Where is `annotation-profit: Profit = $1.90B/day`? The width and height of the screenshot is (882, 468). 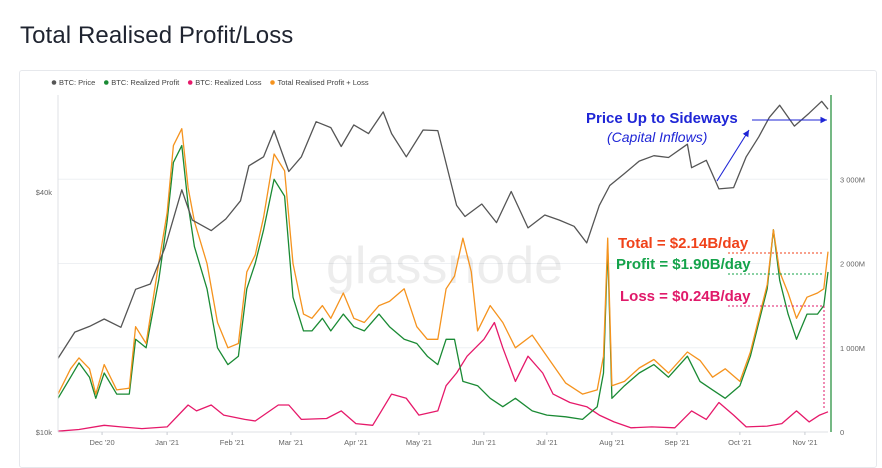
annotation-profit: Profit = $1.90B/day is located at coordinates (683, 264).